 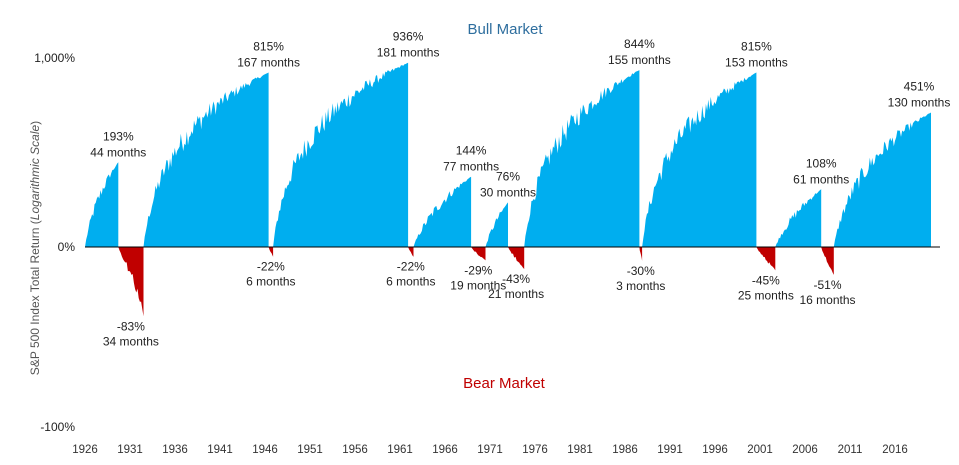 What do you see at coordinates (67, 247) in the screenshot?
I see `y-tick-label: 0%` at bounding box center [67, 247].